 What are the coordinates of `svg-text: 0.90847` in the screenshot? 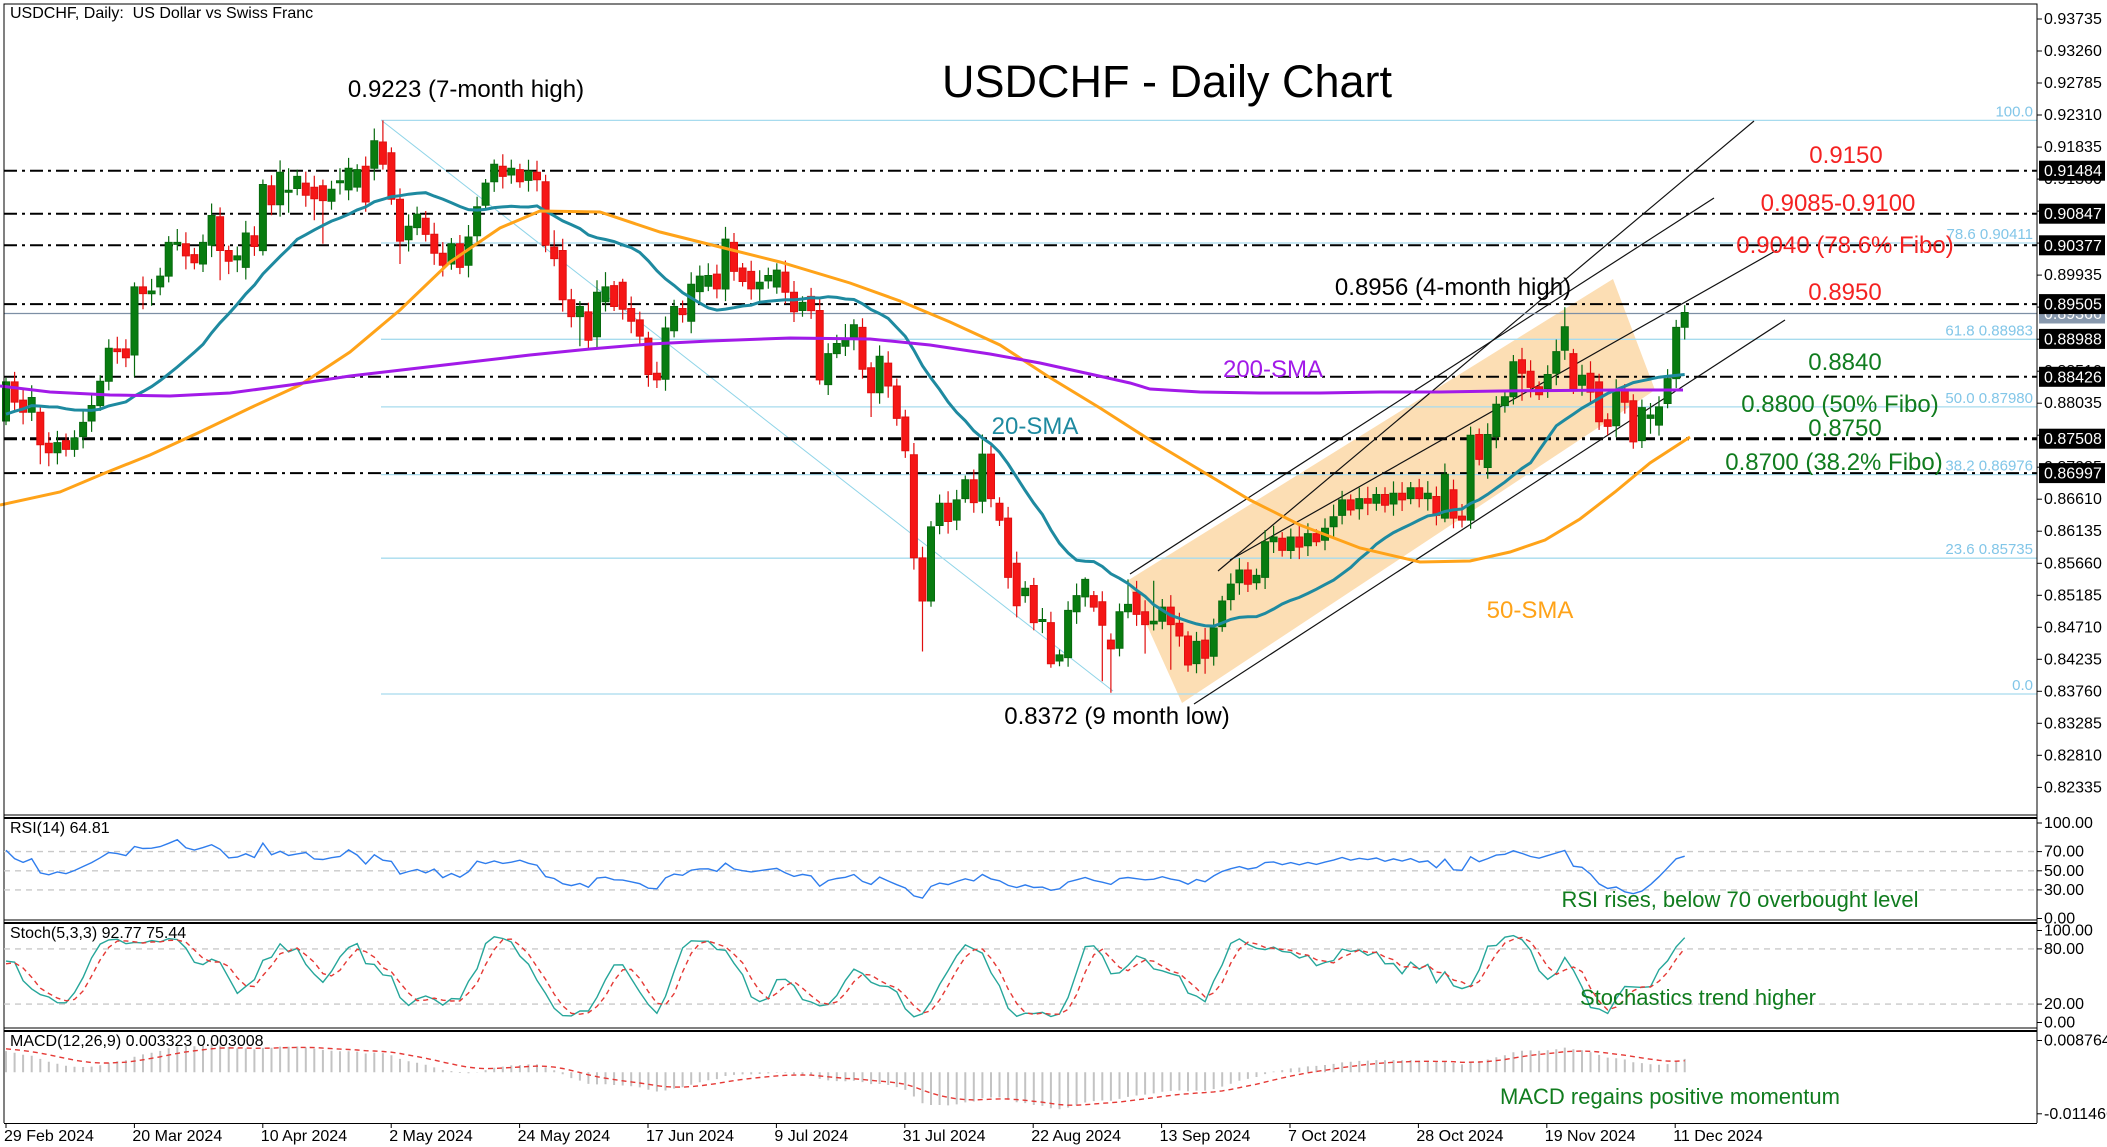 It's located at (2073, 214).